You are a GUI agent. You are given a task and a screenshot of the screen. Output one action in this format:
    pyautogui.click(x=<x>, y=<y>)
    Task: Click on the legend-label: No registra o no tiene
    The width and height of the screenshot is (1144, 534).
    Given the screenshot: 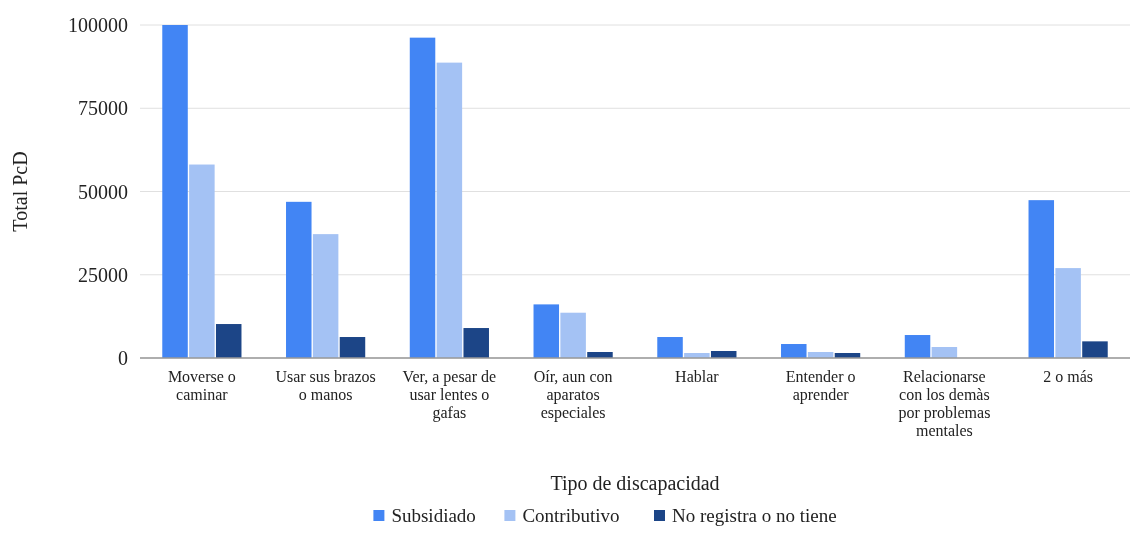 What is the action you would take?
    pyautogui.click(x=754, y=515)
    